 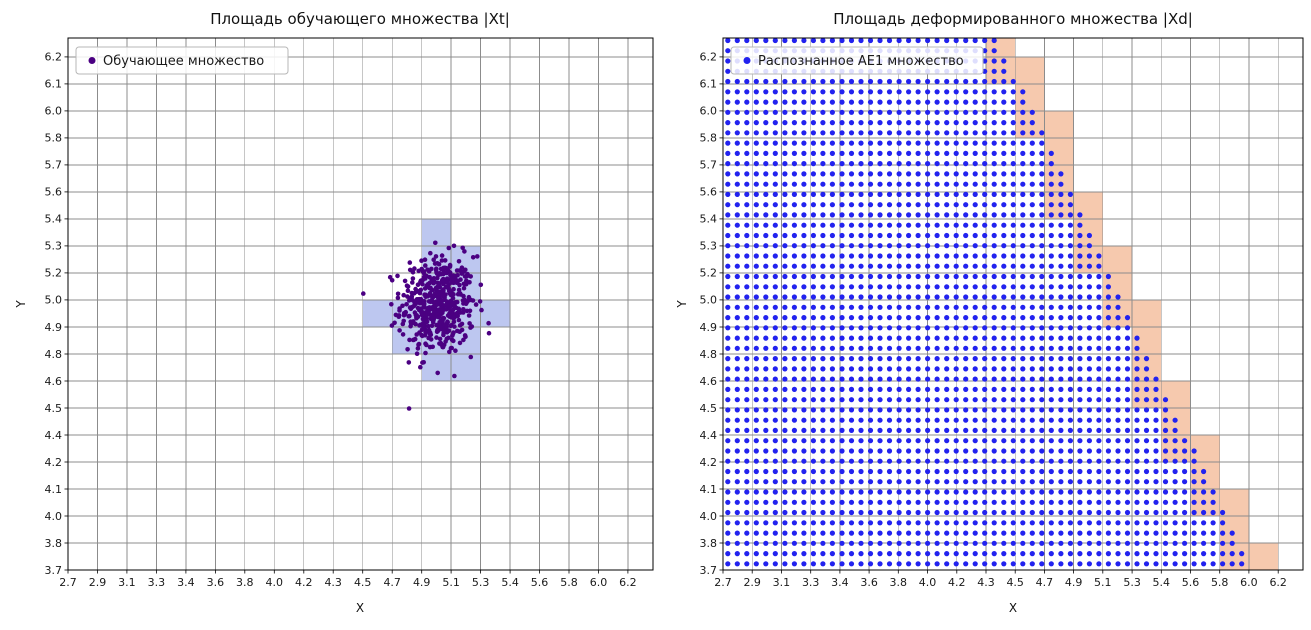 I want to click on legend-box, so click(x=857, y=60).